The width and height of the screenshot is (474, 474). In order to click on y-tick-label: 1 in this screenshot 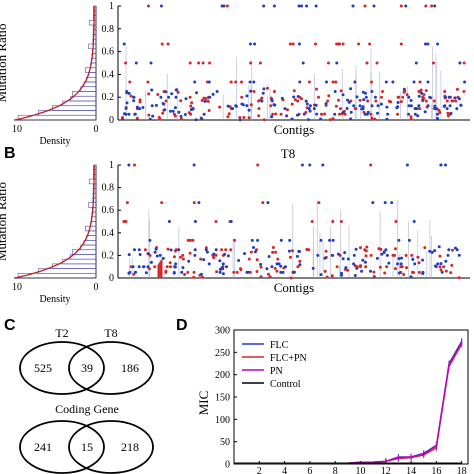, I will do `click(111, 6)`.